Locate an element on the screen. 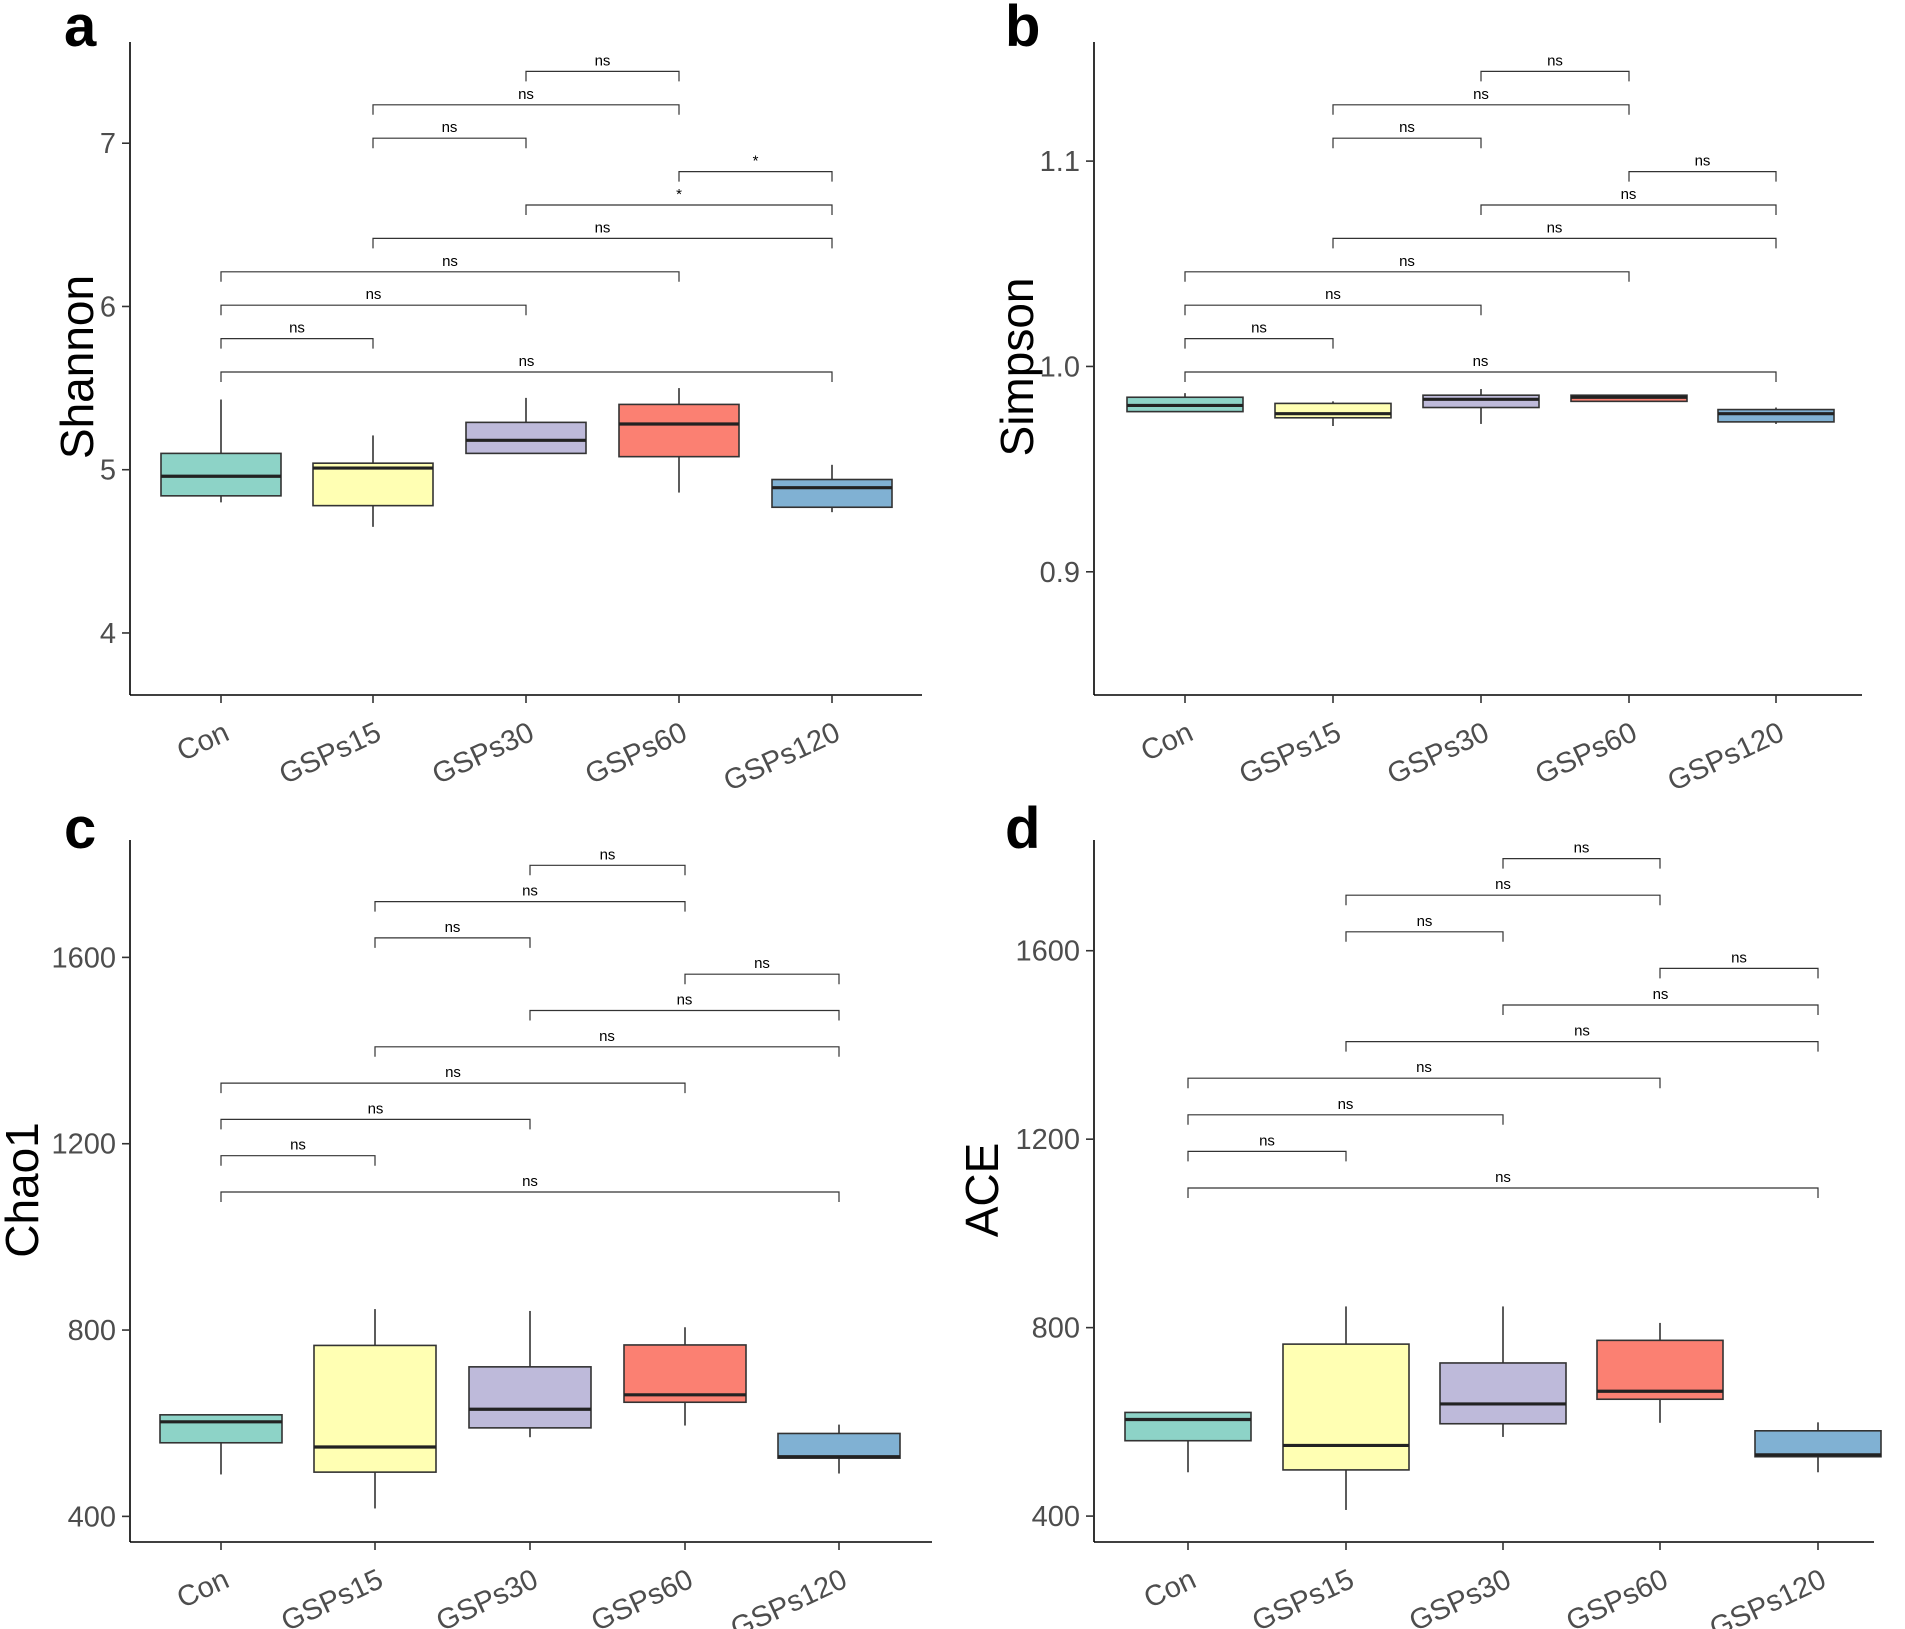 This screenshot has height=1629, width=1905. y-tick-label: 6 is located at coordinates (108, 307).